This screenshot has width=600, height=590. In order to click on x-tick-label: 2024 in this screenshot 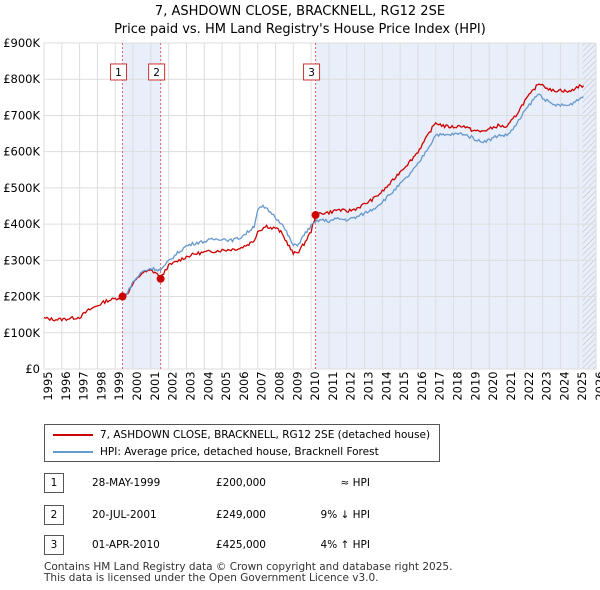, I will do `click(564, 385)`.